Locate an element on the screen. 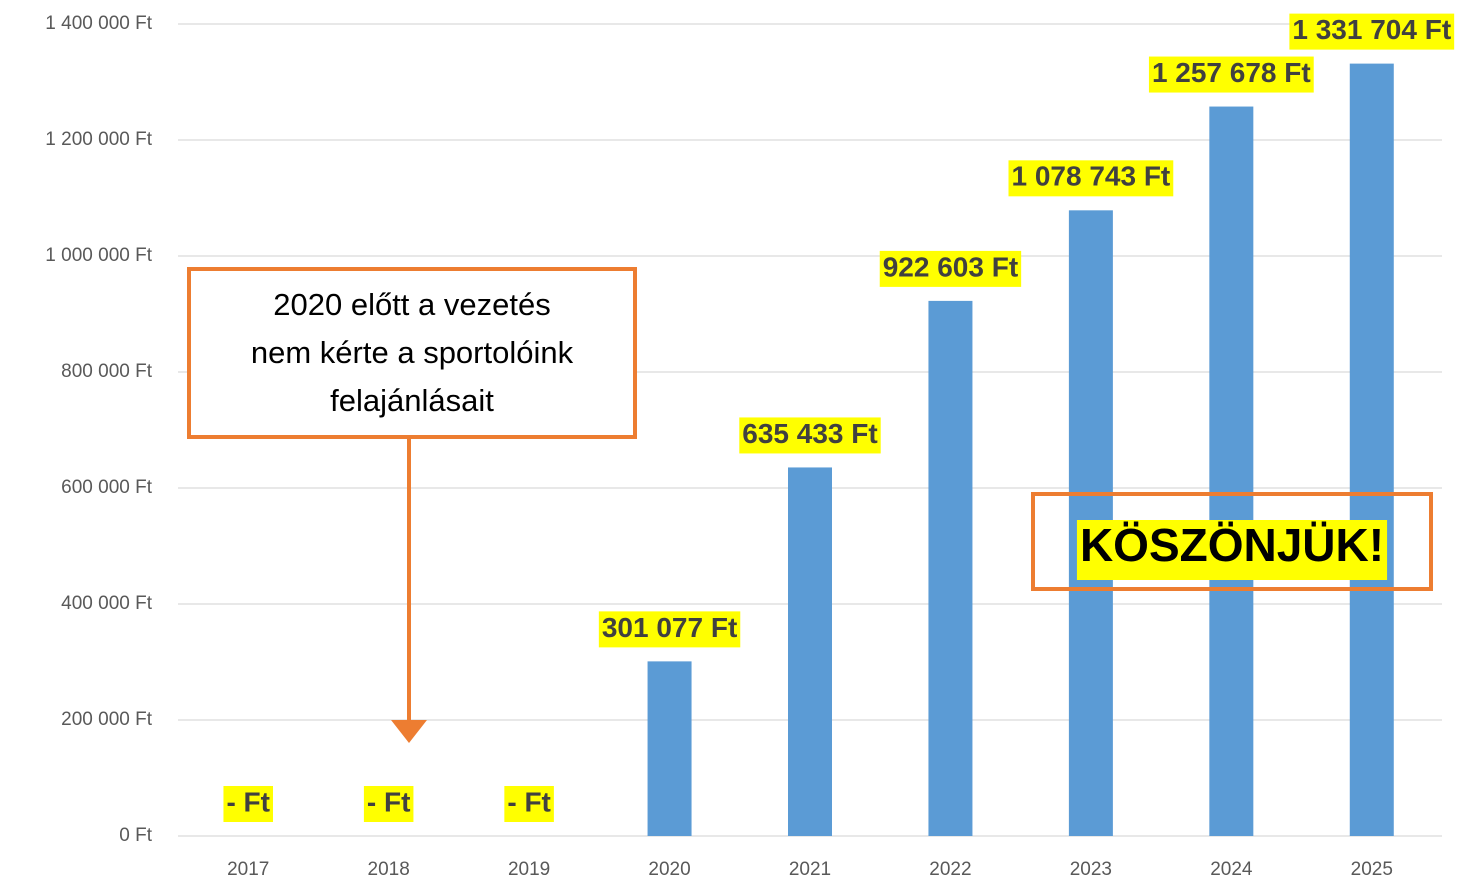 The width and height of the screenshot is (1462, 883). x-tick-label: 2025 is located at coordinates (1372, 869).